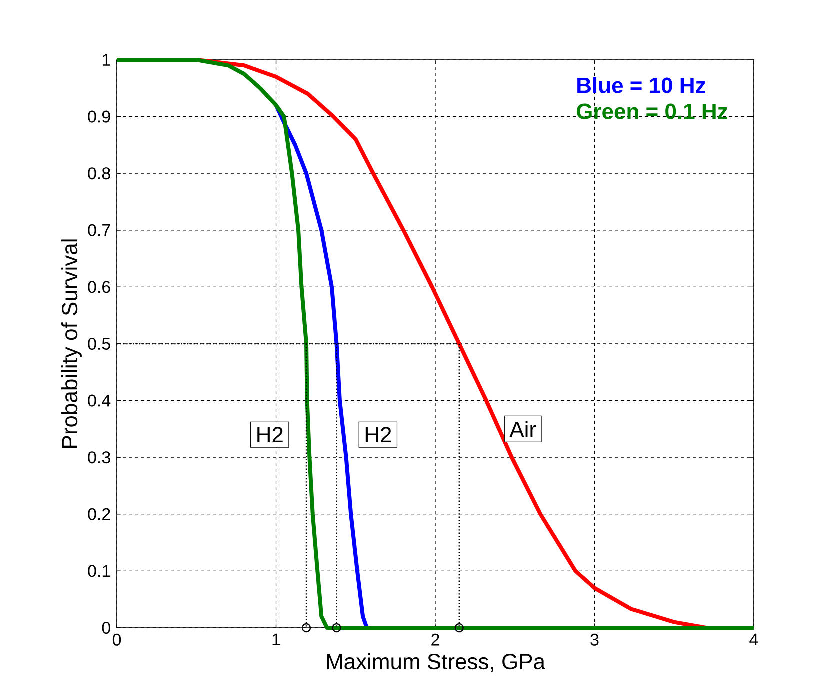  I want to click on y-tick-label: 0.1, so click(99, 571).